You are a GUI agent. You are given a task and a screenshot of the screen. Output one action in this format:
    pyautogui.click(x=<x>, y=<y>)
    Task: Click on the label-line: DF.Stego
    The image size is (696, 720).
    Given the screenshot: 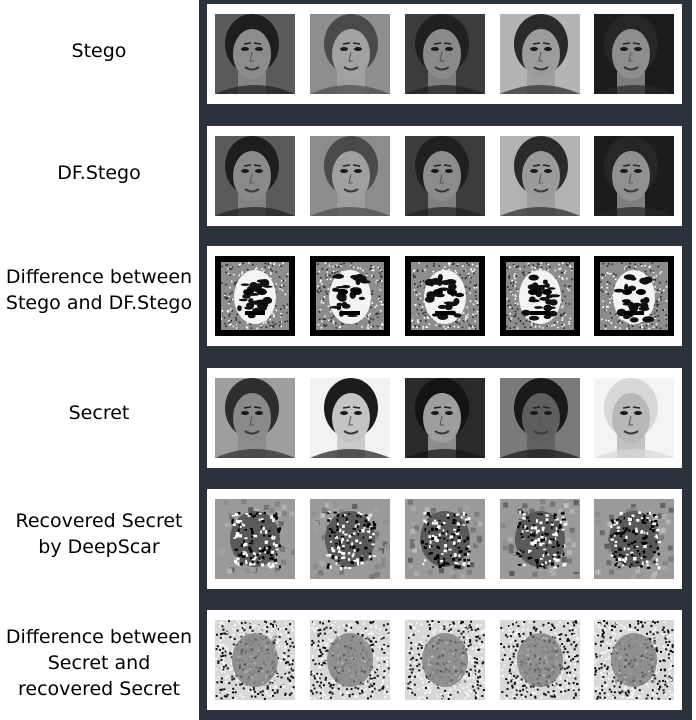 What is the action you would take?
    pyautogui.click(x=99, y=173)
    